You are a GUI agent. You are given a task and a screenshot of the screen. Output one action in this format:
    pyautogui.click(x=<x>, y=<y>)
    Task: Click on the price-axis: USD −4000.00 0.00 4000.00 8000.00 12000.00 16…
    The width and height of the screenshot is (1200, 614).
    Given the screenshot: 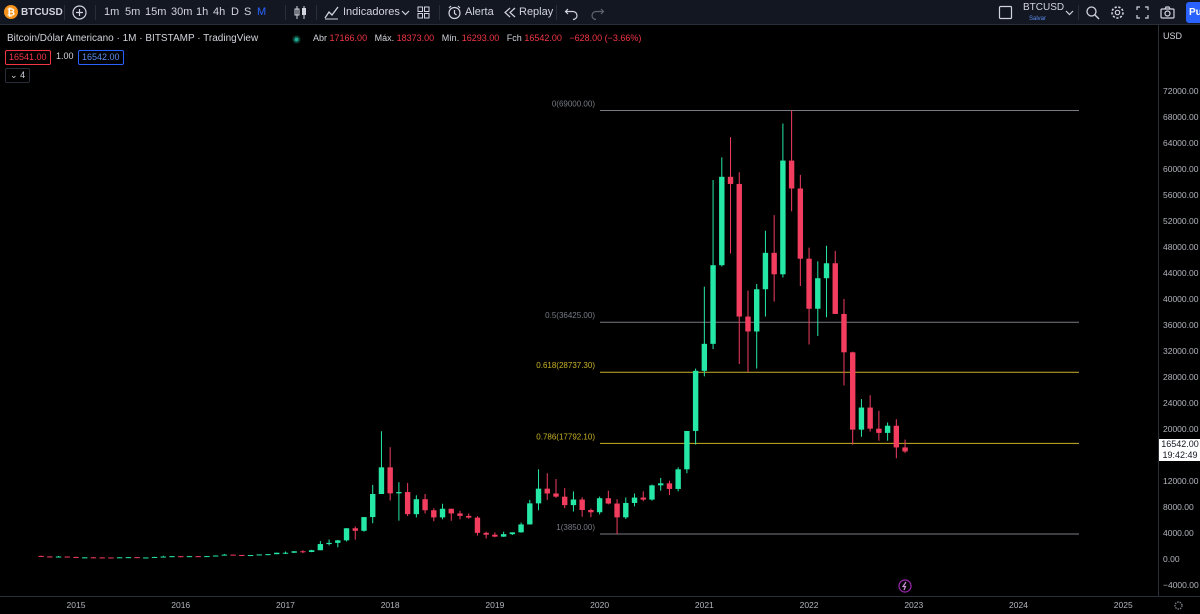 What is the action you would take?
    pyautogui.click(x=1179, y=310)
    